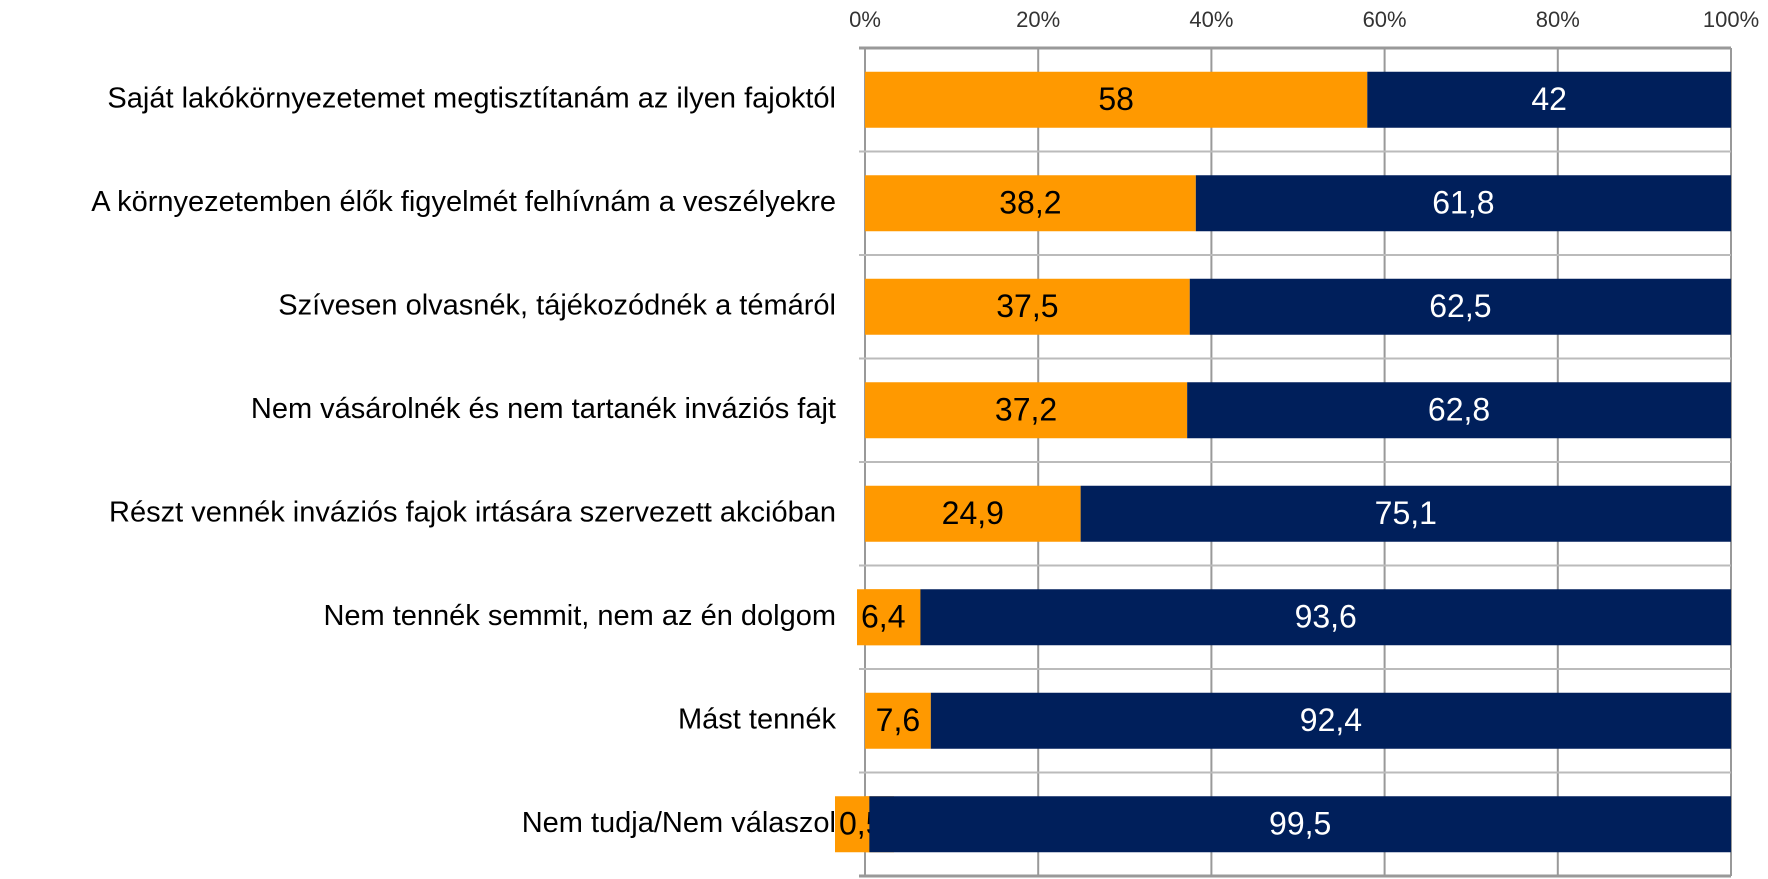 This screenshot has height=879, width=1768. I want to click on data-label: 62,5, so click(1460, 306).